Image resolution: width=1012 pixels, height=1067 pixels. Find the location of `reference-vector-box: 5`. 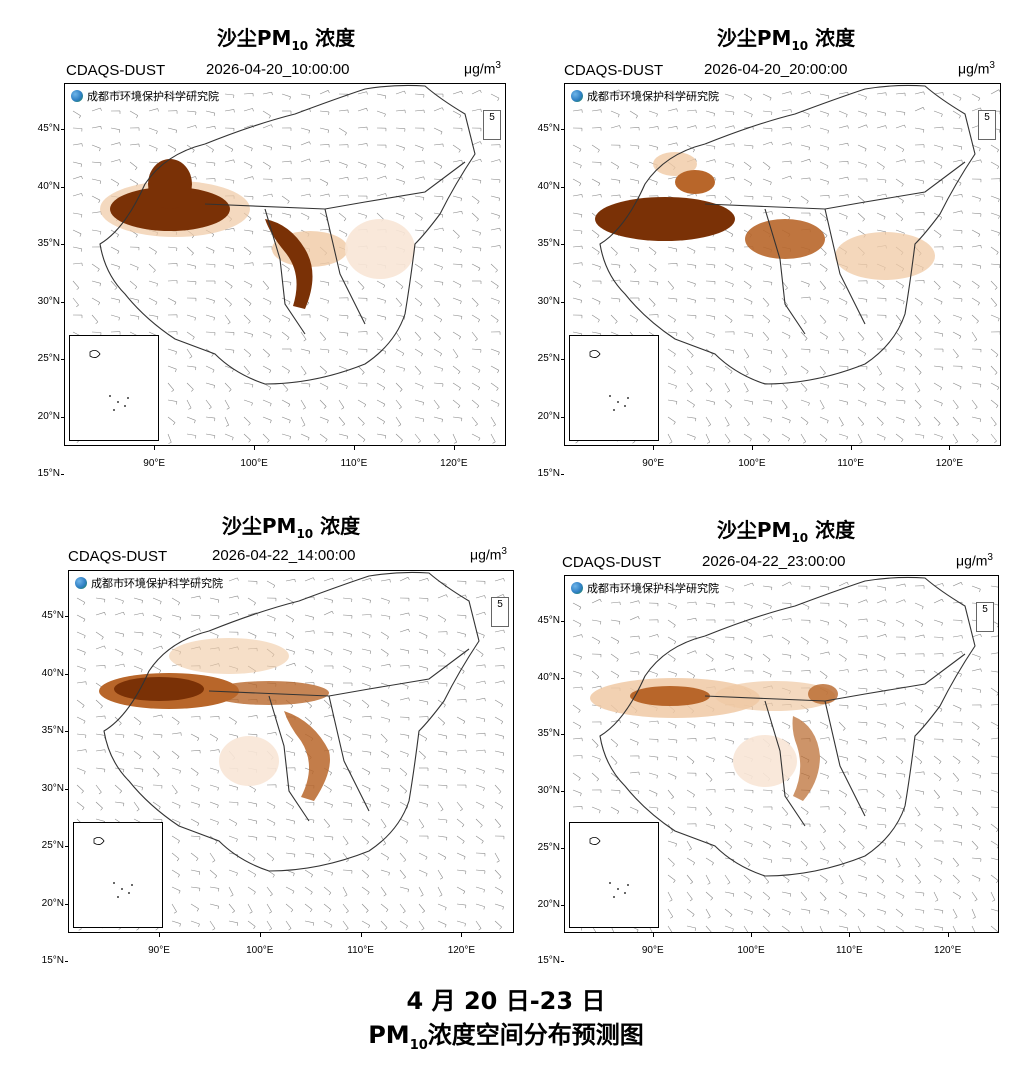

reference-vector-box: 5 is located at coordinates (500, 612).